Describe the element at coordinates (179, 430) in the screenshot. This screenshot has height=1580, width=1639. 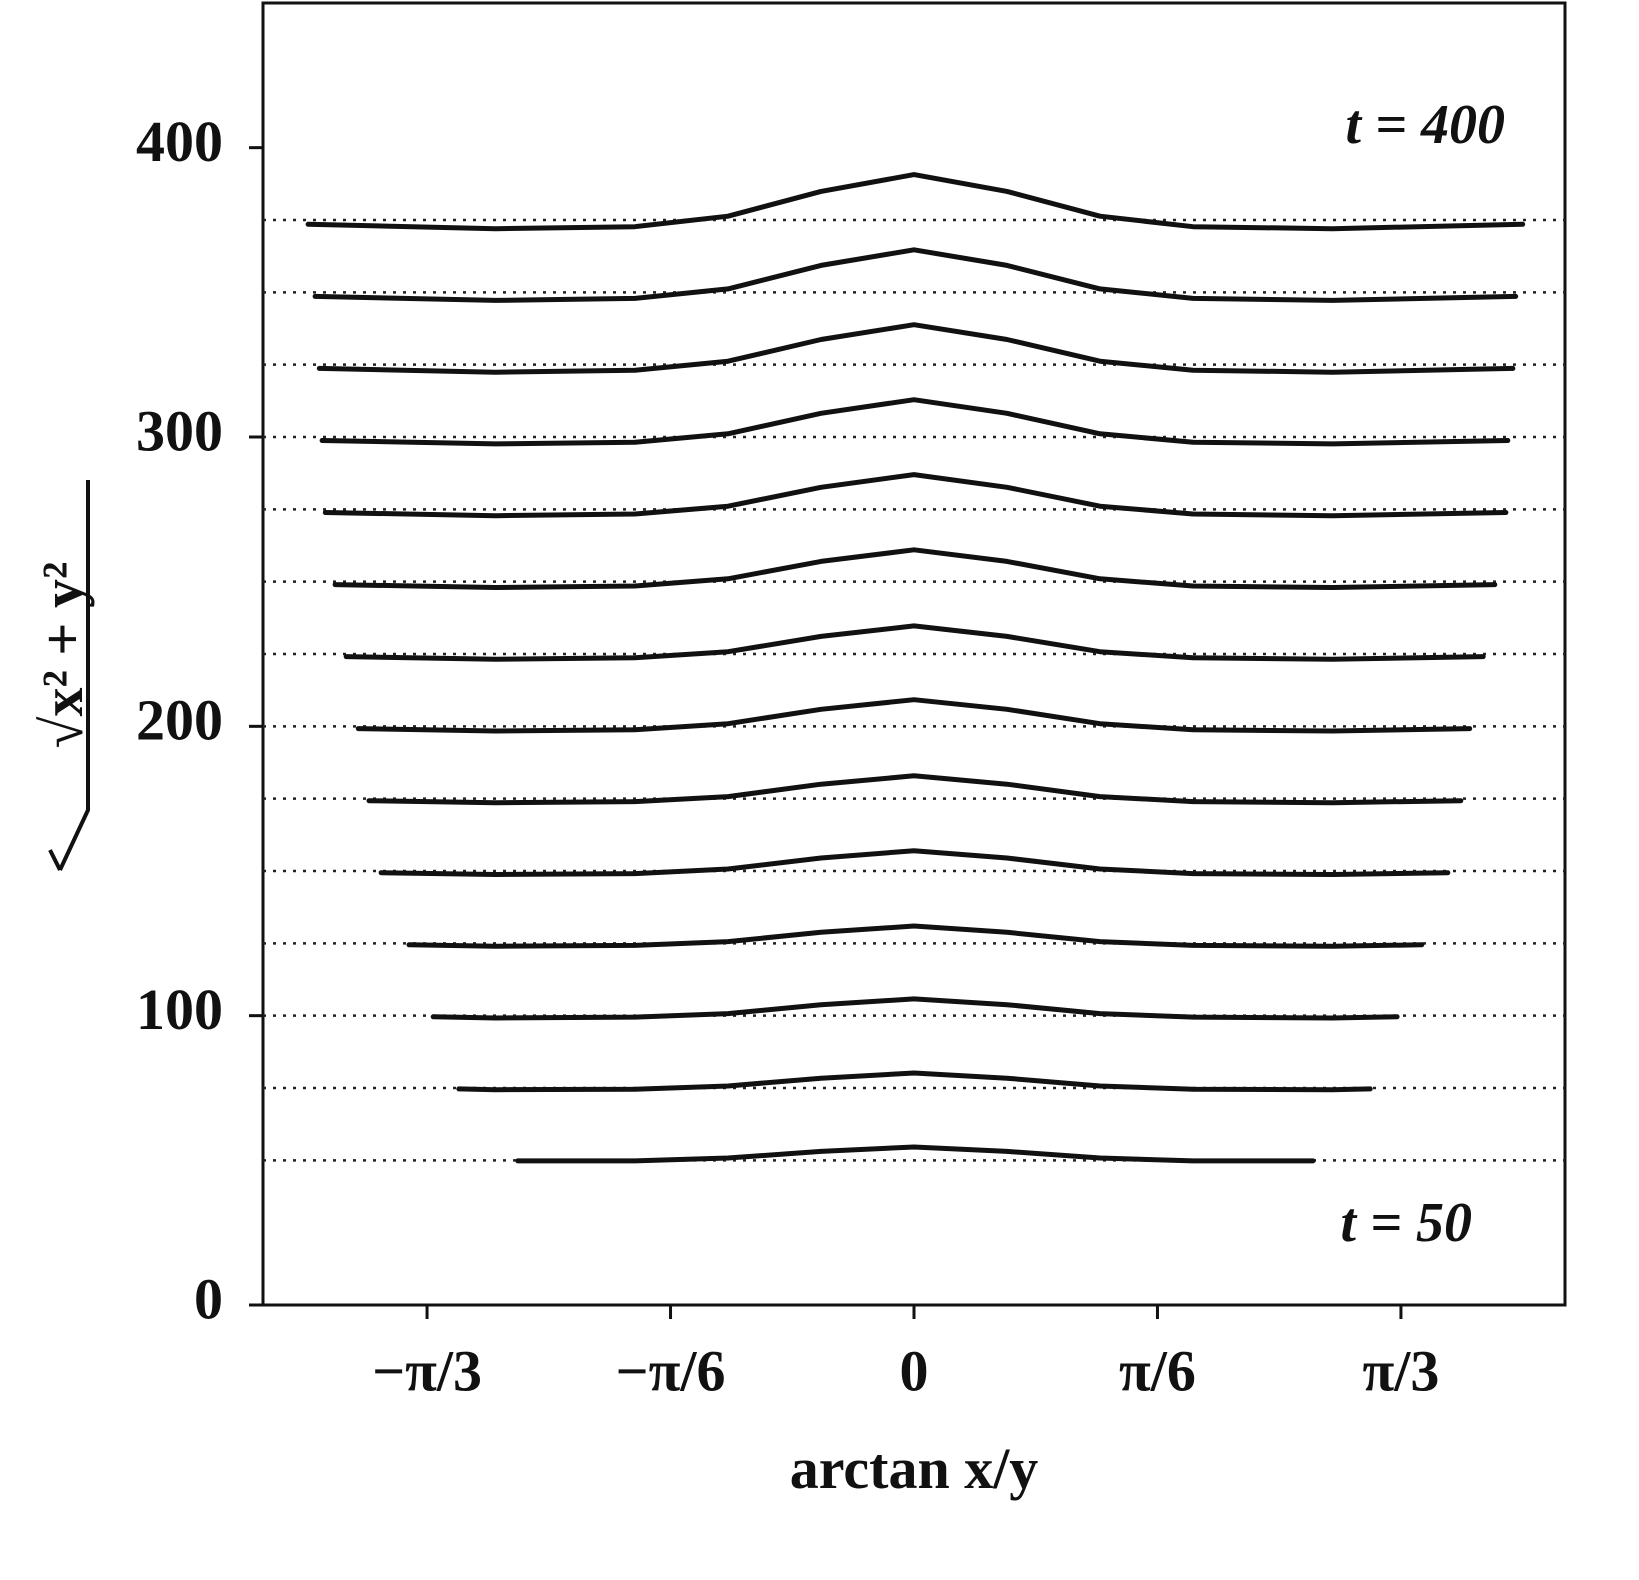
I see `y-tick-label: 300` at that location.